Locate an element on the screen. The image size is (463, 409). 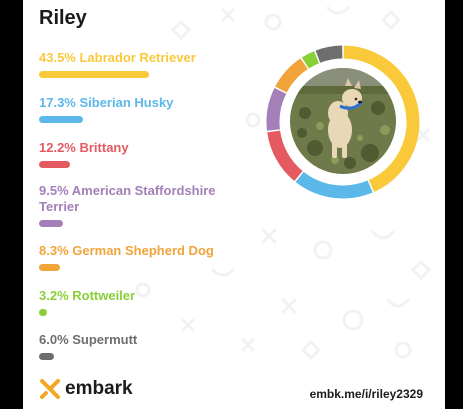
breed-item-supermutt: 6.0% Supermutt is located at coordinates (88, 346).